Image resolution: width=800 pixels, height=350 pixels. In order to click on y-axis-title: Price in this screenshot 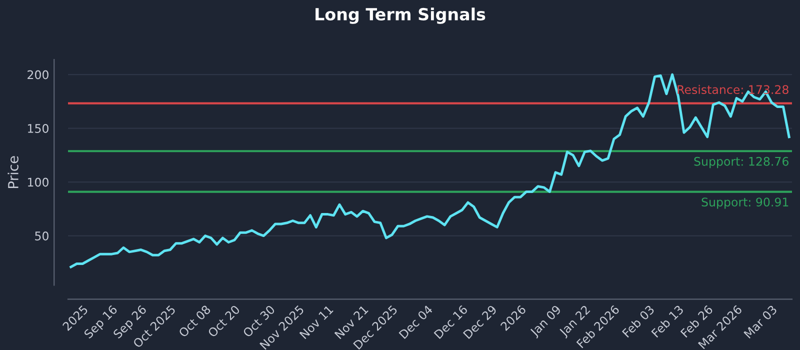, I will do `click(13, 172)`.